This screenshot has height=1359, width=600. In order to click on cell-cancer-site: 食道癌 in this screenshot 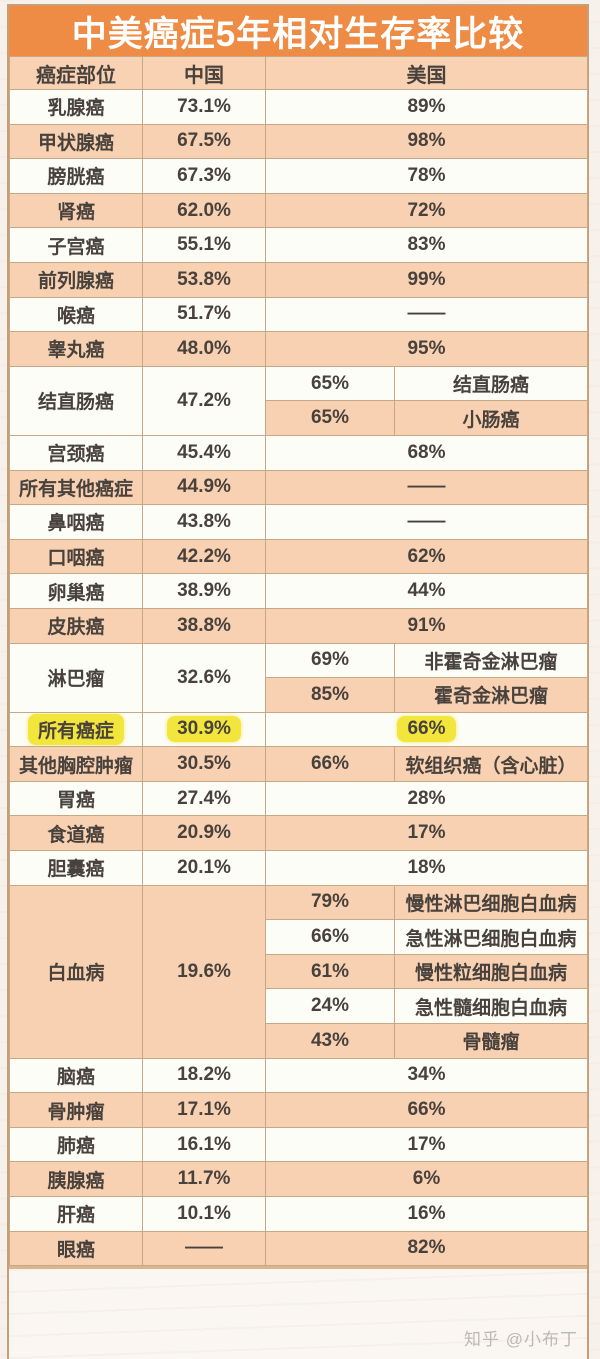, I will do `click(76, 833)`.